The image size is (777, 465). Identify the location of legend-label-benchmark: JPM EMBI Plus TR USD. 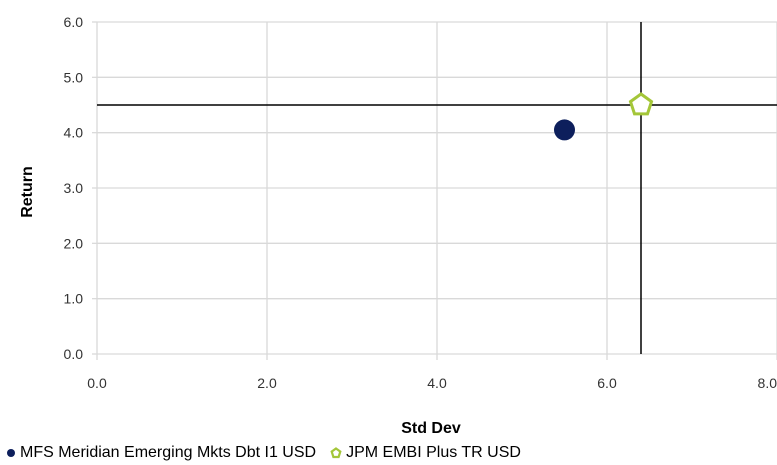
(433, 452).